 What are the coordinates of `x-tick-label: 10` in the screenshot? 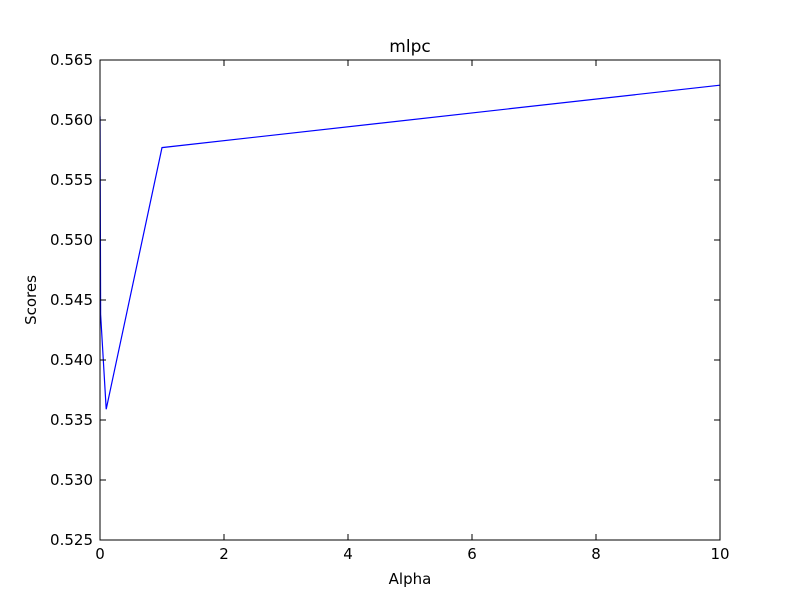 It's located at (719, 554).